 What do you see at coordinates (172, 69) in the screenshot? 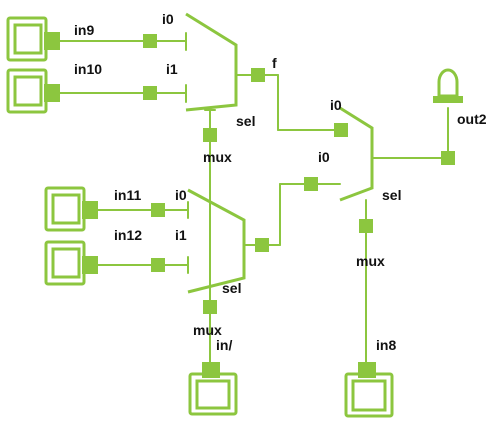
I see `label-top-i1: i1` at bounding box center [172, 69].